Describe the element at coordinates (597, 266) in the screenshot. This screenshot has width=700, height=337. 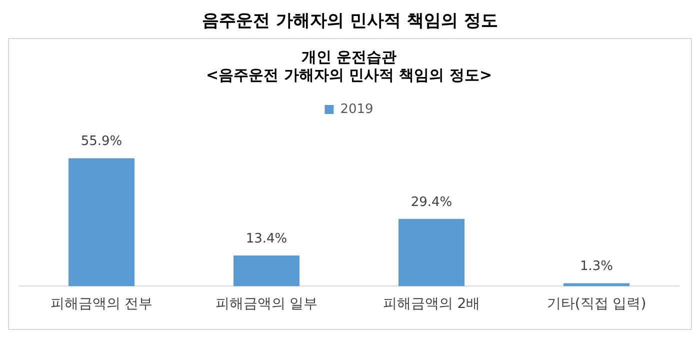
I see `data-label: 1.3%` at that location.